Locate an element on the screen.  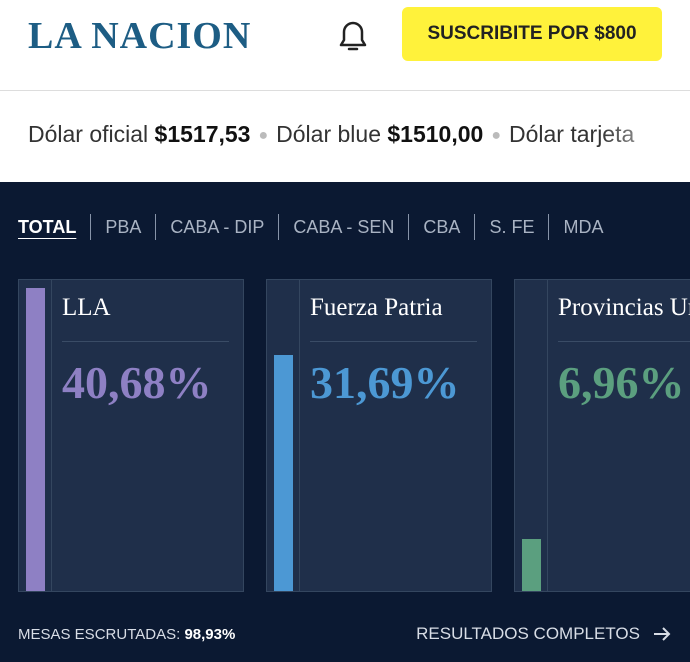
tab: S. FE is located at coordinates (511, 227).